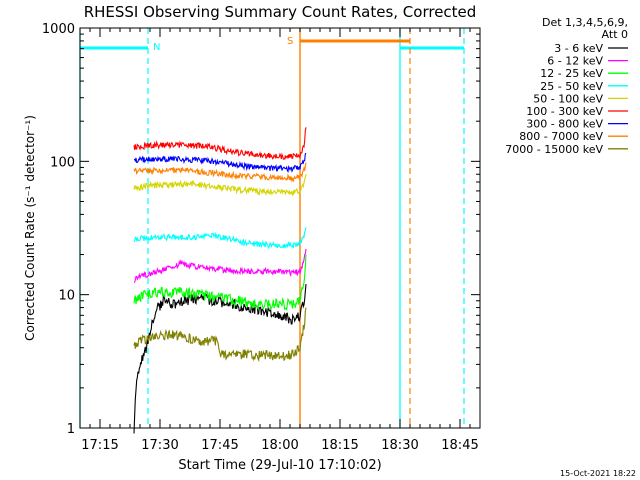 Image resolution: width=640 pixels, height=480 pixels. Describe the element at coordinates (99, 445) in the screenshot. I see `x-tick-label: 17:15` at that location.